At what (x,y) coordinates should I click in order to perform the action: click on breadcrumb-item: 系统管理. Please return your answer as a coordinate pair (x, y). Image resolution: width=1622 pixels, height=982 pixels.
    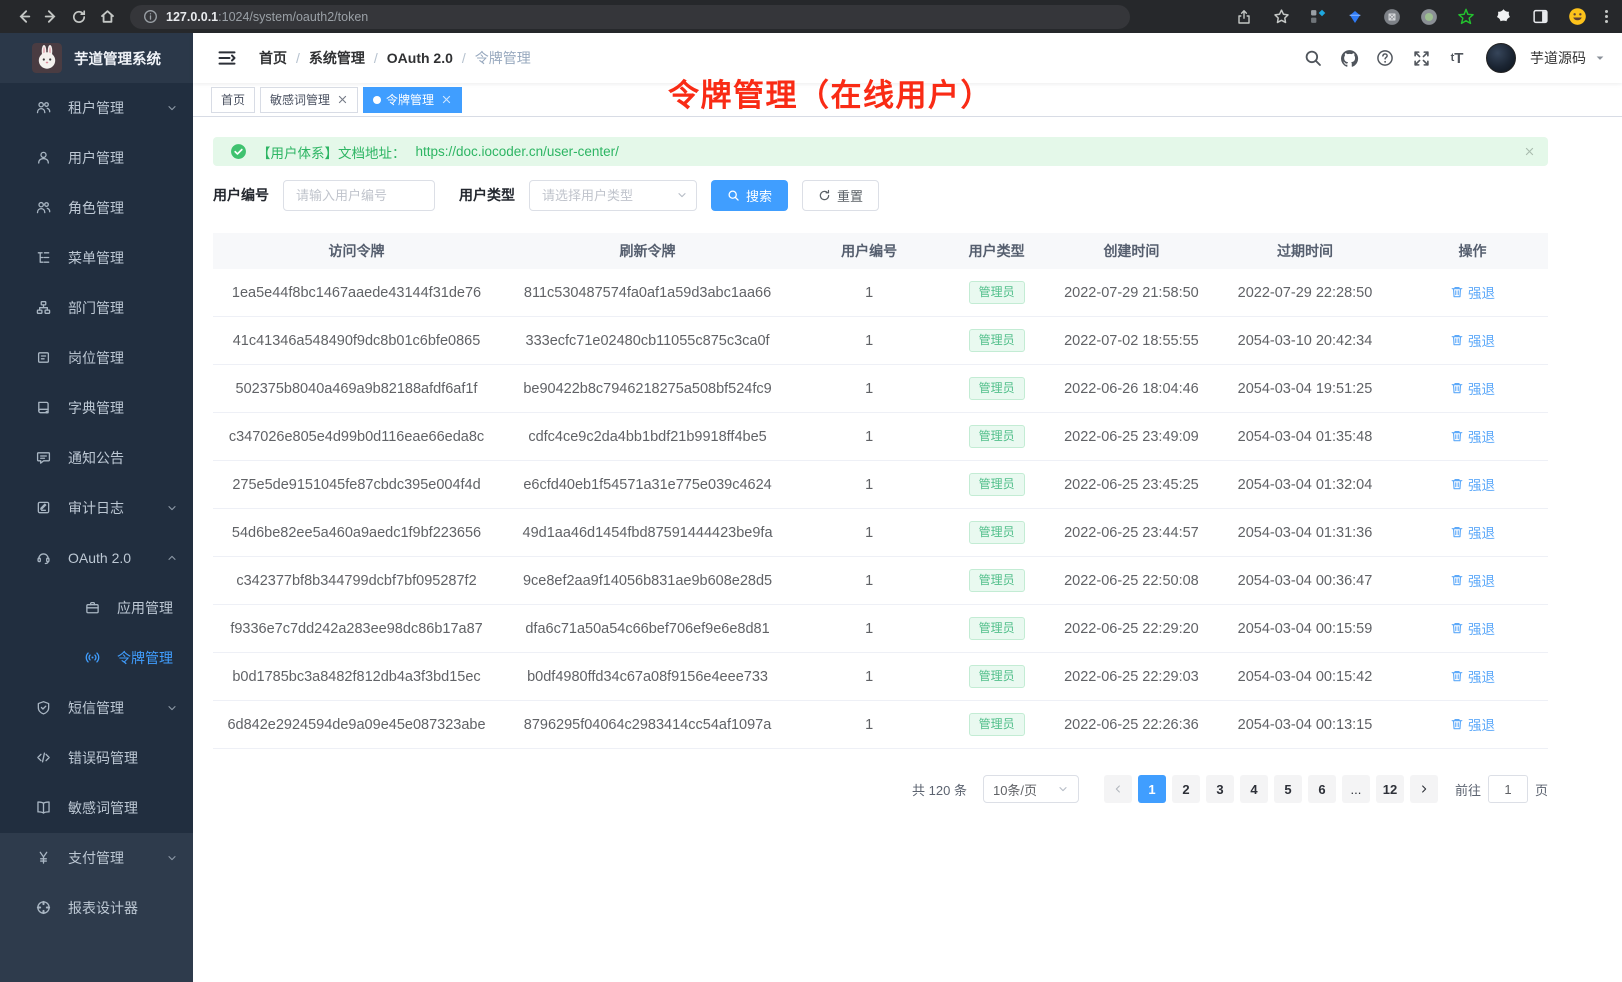
    Looking at the image, I should click on (336, 58).